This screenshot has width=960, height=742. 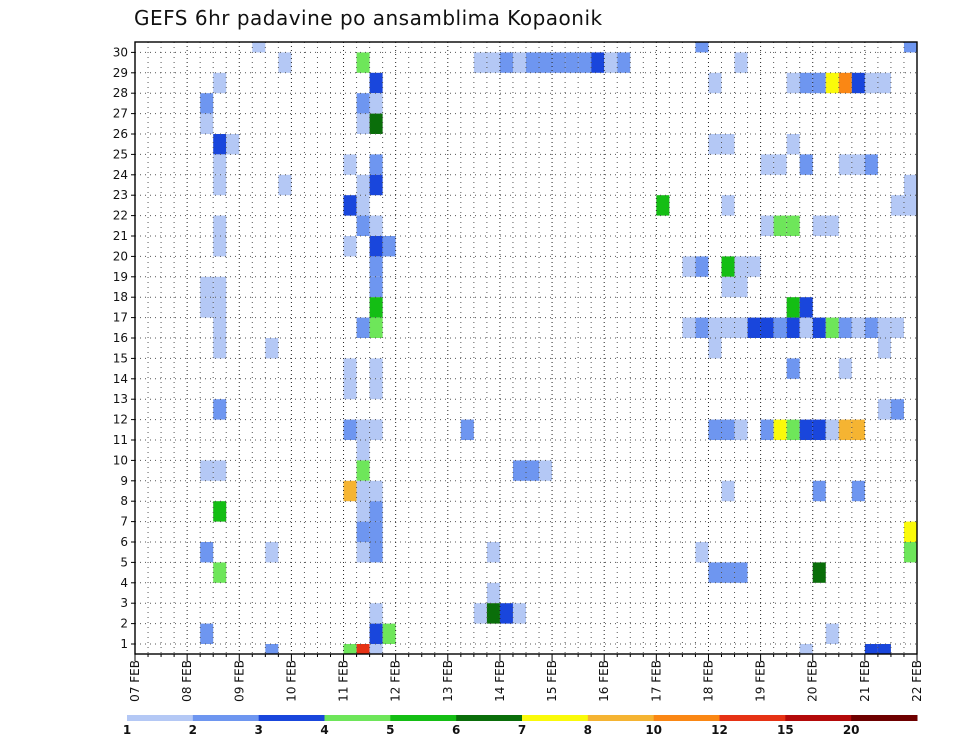 I want to click on x-tick-label: 20 FEB, so click(x=813, y=681).